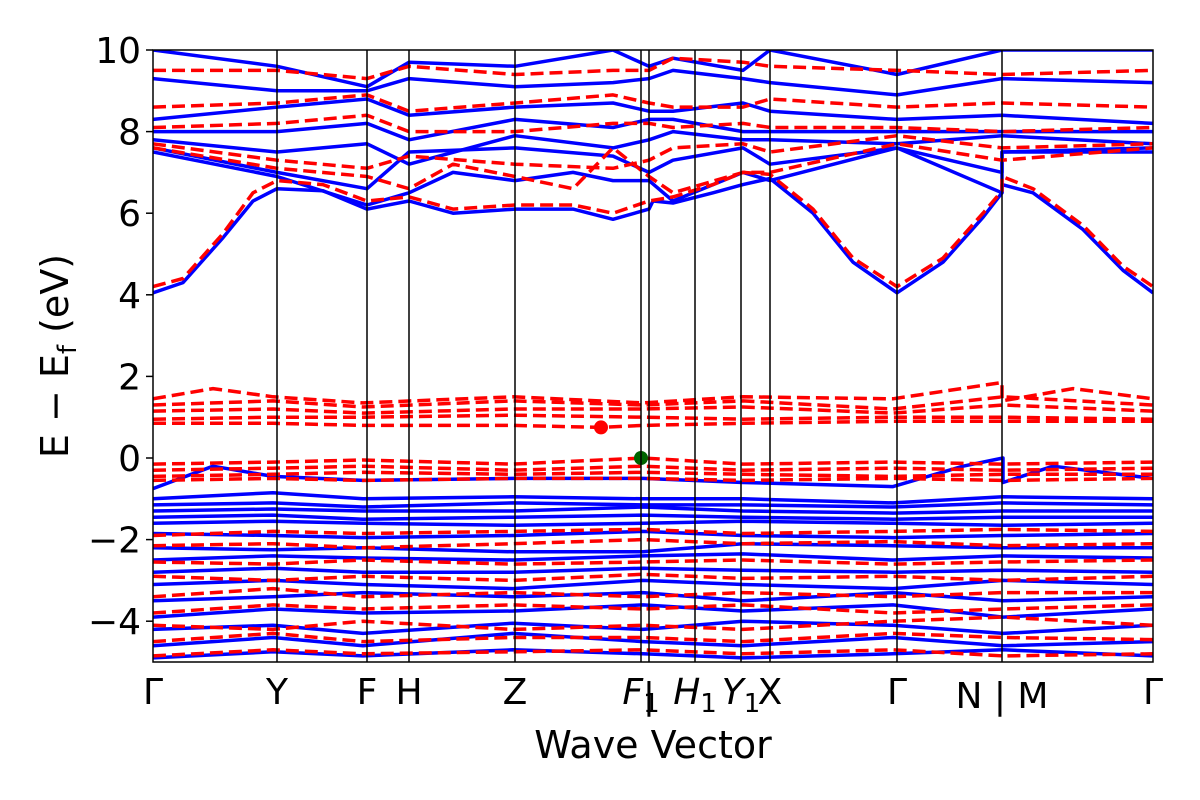  I want to click on x-axis-ticks: Γ Y F H Z F1| H1 Y1X Γ N | M Γ, so click(653, 695).